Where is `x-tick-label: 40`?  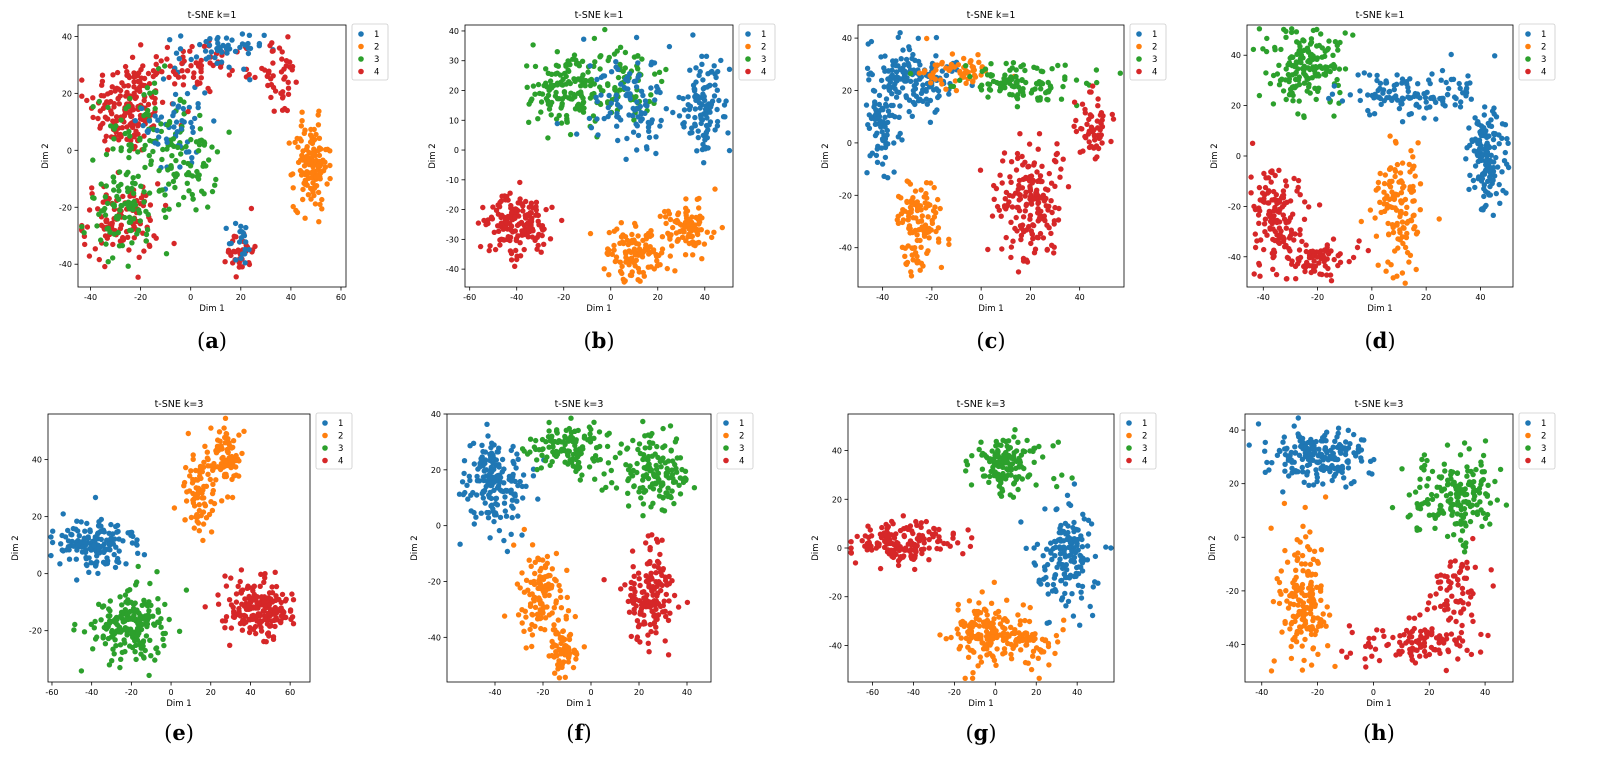 x-tick-label: 40 is located at coordinates (291, 297).